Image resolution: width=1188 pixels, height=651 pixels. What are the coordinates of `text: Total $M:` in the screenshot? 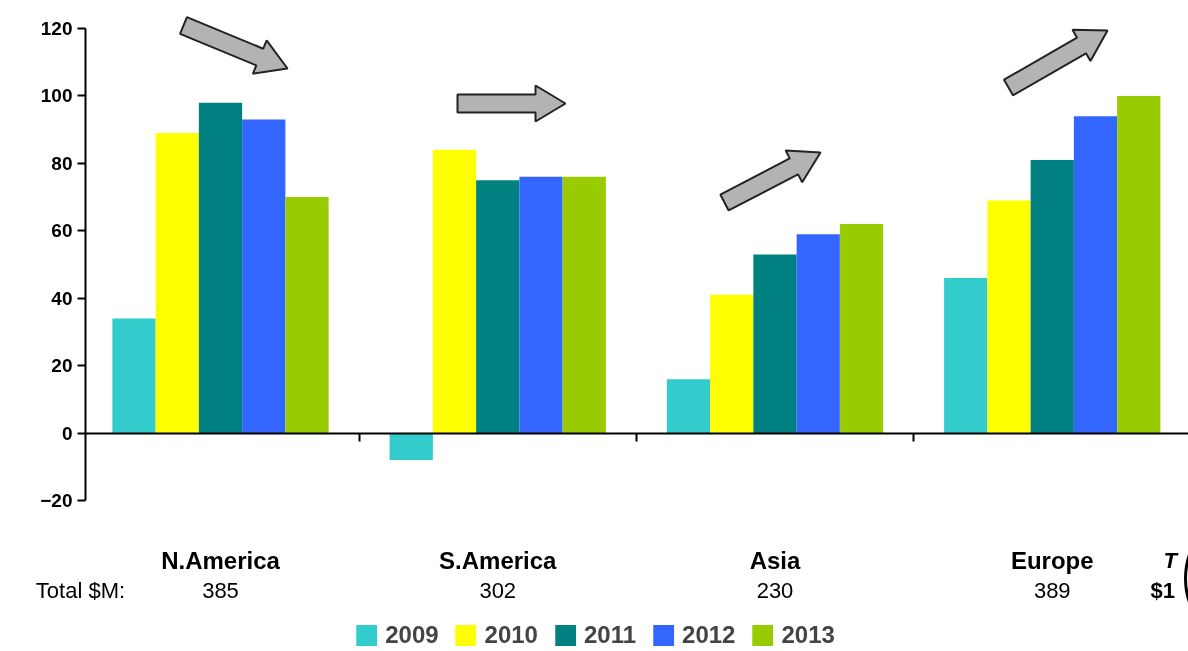 It's located at (80, 590).